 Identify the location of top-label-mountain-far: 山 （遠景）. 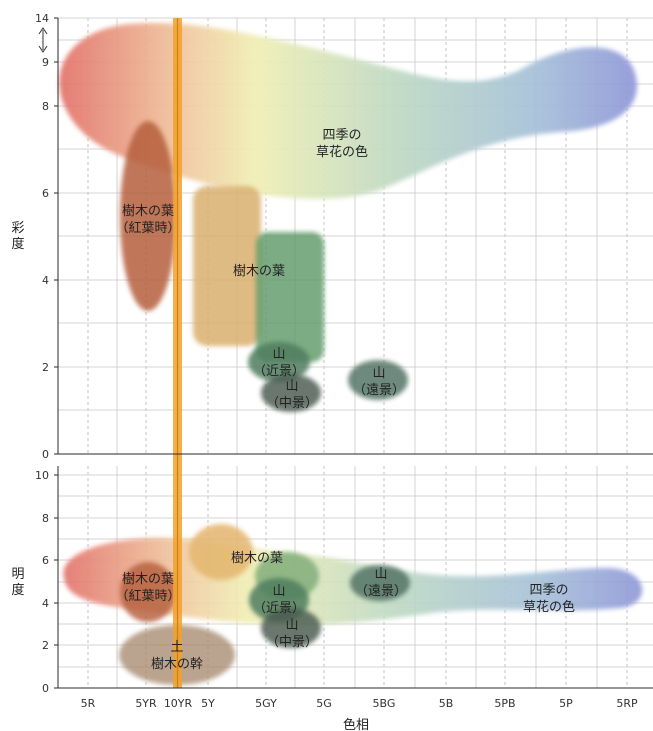
(379, 382).